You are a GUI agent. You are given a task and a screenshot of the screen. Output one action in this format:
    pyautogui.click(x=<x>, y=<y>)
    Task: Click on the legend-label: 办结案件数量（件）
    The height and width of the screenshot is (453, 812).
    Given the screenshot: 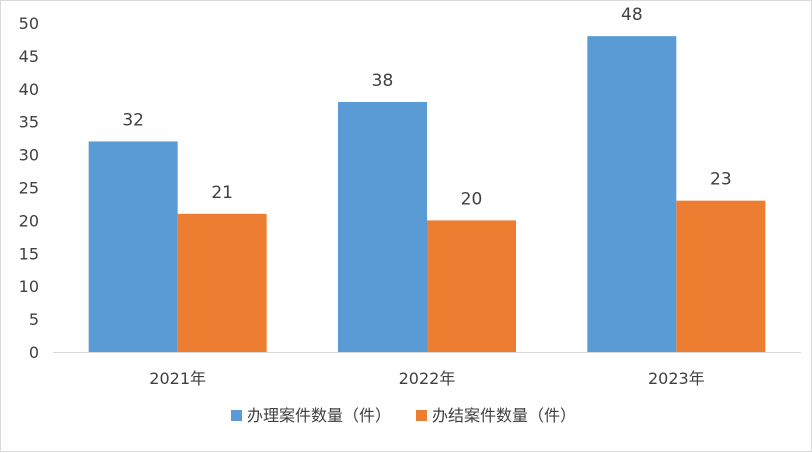 What is the action you would take?
    pyautogui.click(x=504, y=415)
    